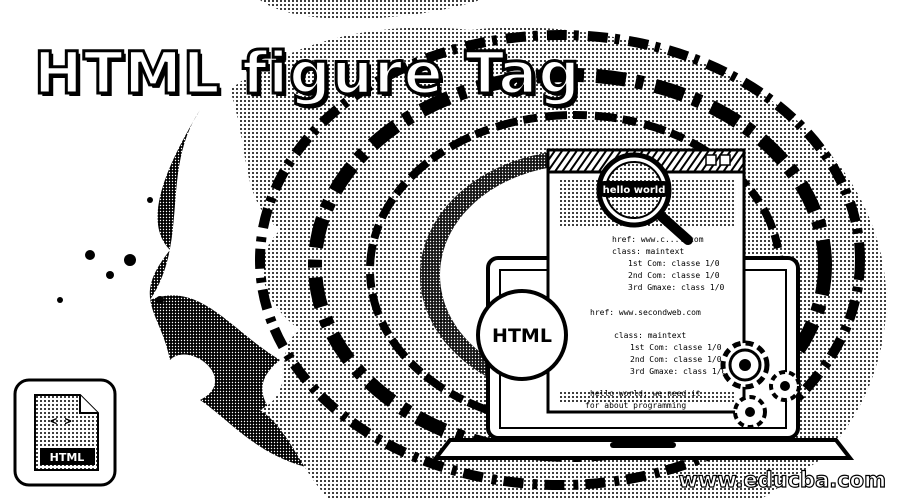  What do you see at coordinates (782, 479) in the screenshot?
I see `footer-url: www.educba.com` at bounding box center [782, 479].